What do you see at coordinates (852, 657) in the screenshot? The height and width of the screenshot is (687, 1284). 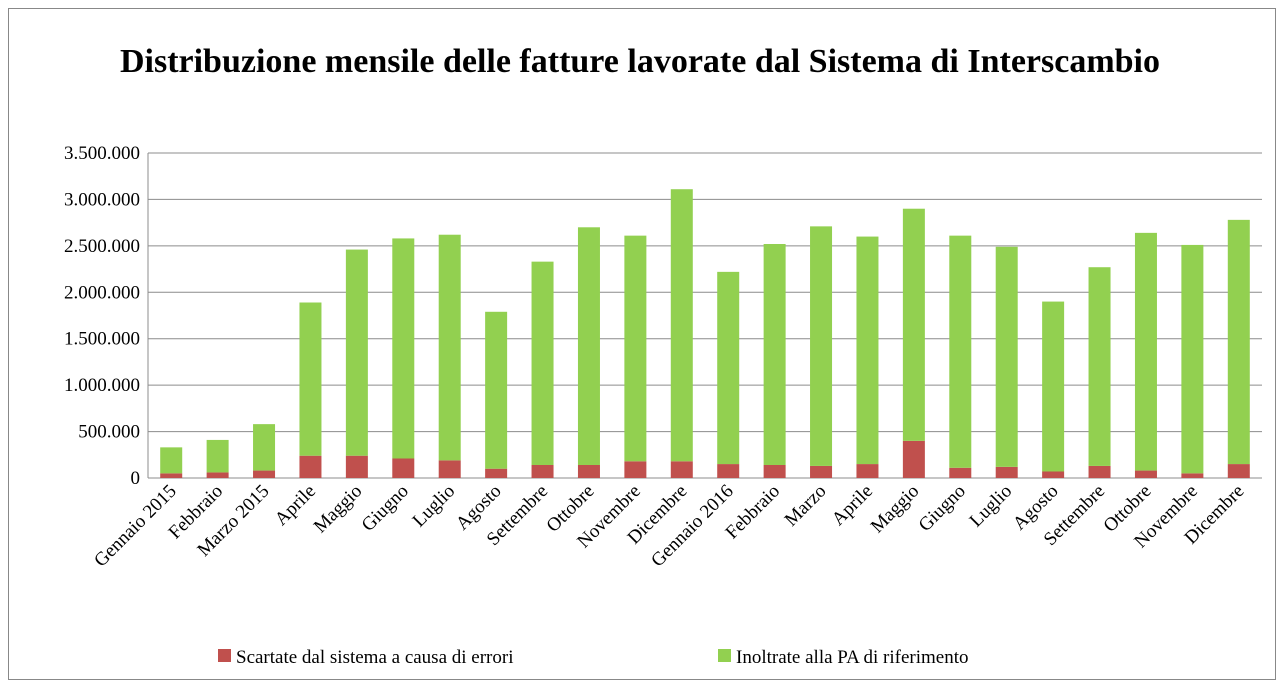 I see `legend-label: Inoltrate alla PA di riferimento` at bounding box center [852, 657].